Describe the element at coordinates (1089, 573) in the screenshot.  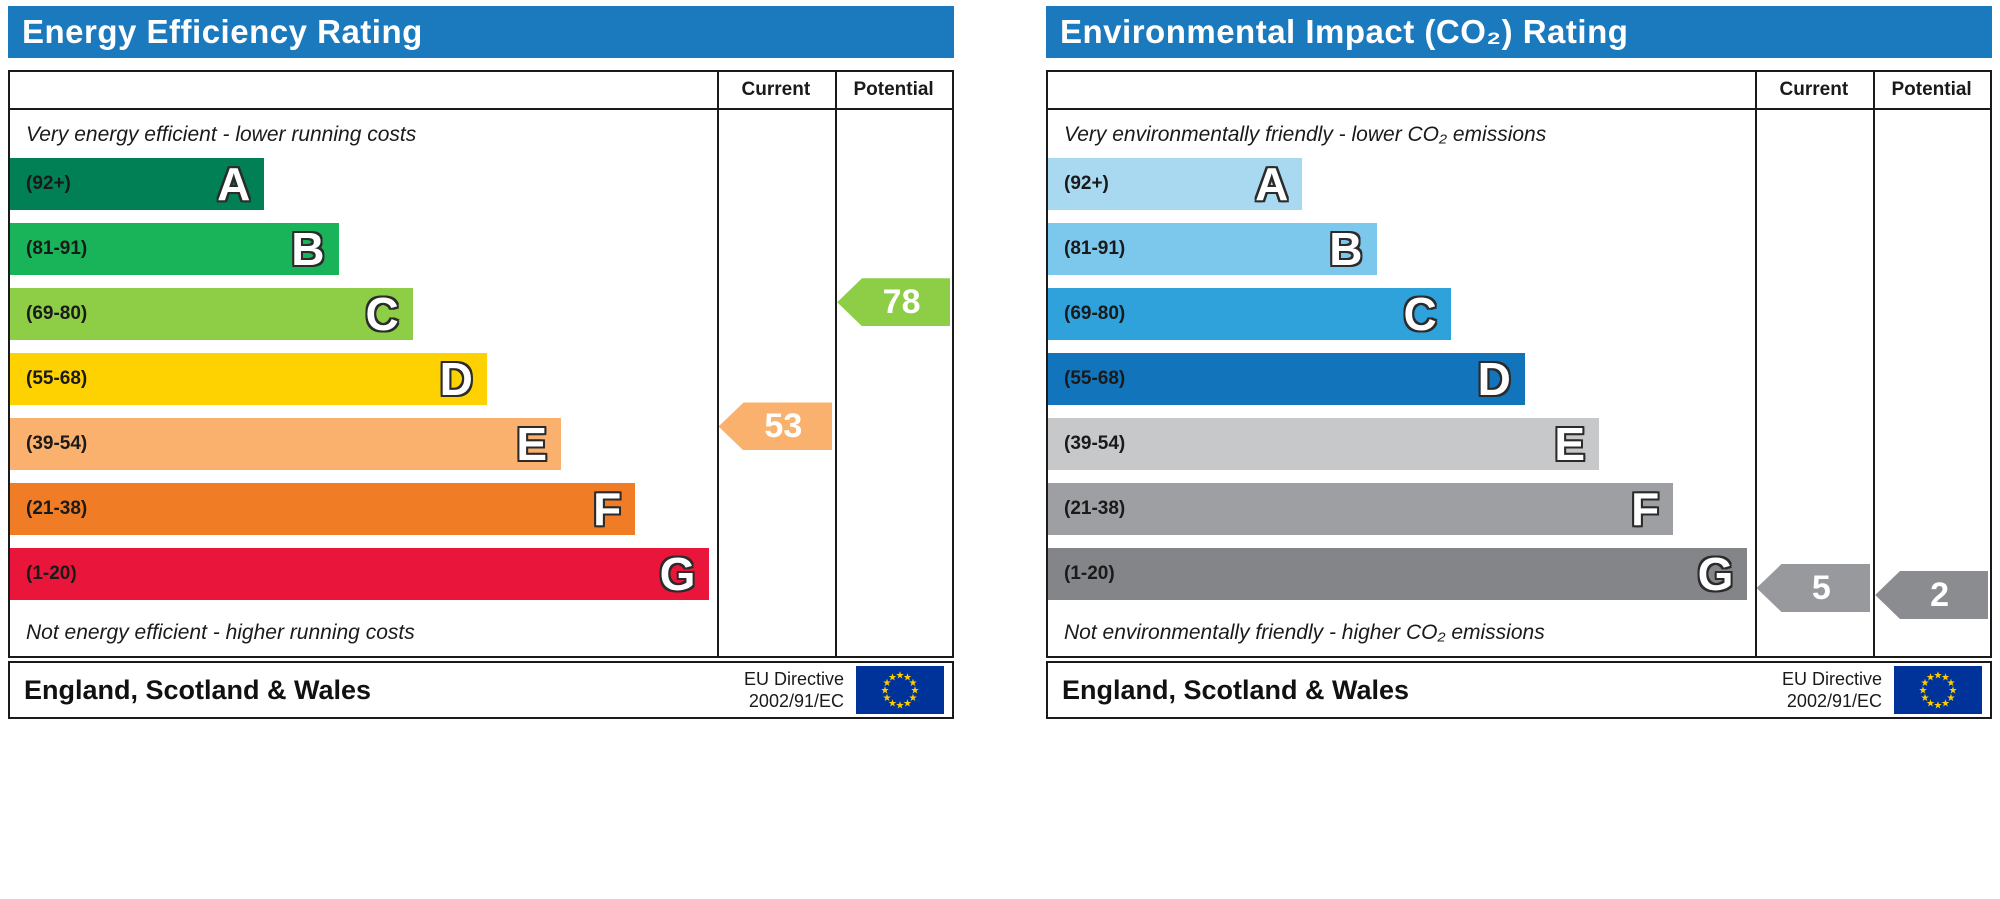
I see `band-range-label: (1-20)` at that location.